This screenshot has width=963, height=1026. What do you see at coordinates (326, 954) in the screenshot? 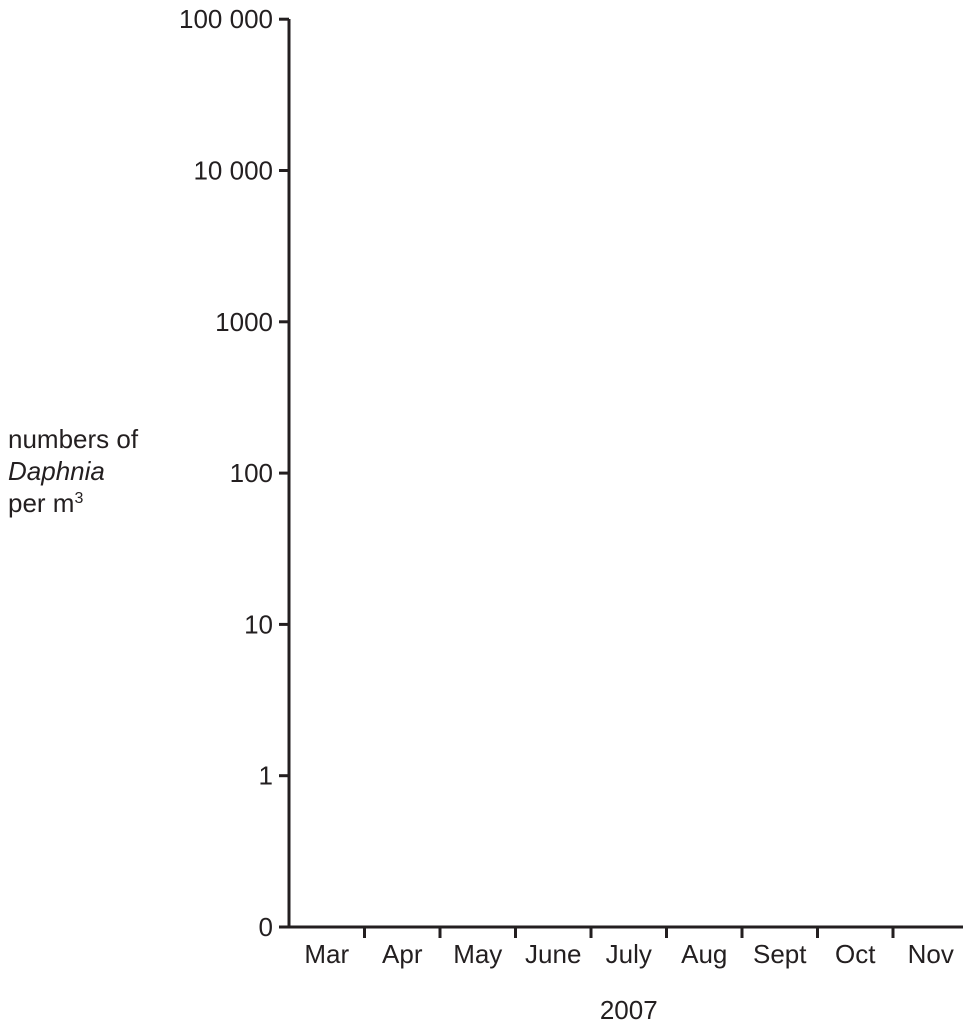
I see `x-tick-label: Mar` at bounding box center [326, 954].